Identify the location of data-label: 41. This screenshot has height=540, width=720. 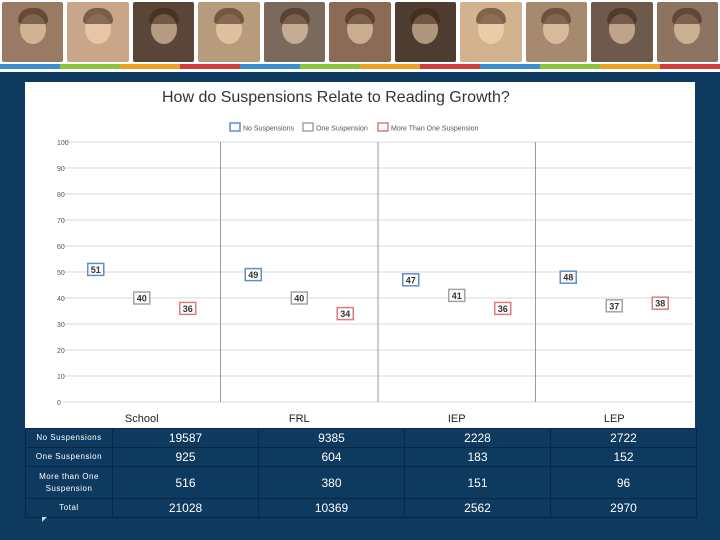
(457, 296).